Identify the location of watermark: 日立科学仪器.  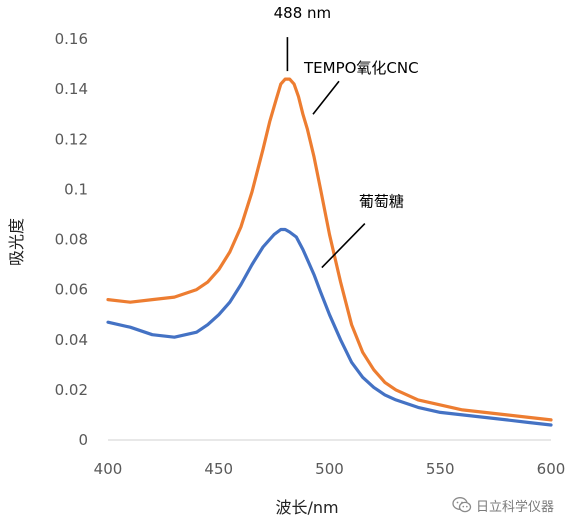
(511, 505).